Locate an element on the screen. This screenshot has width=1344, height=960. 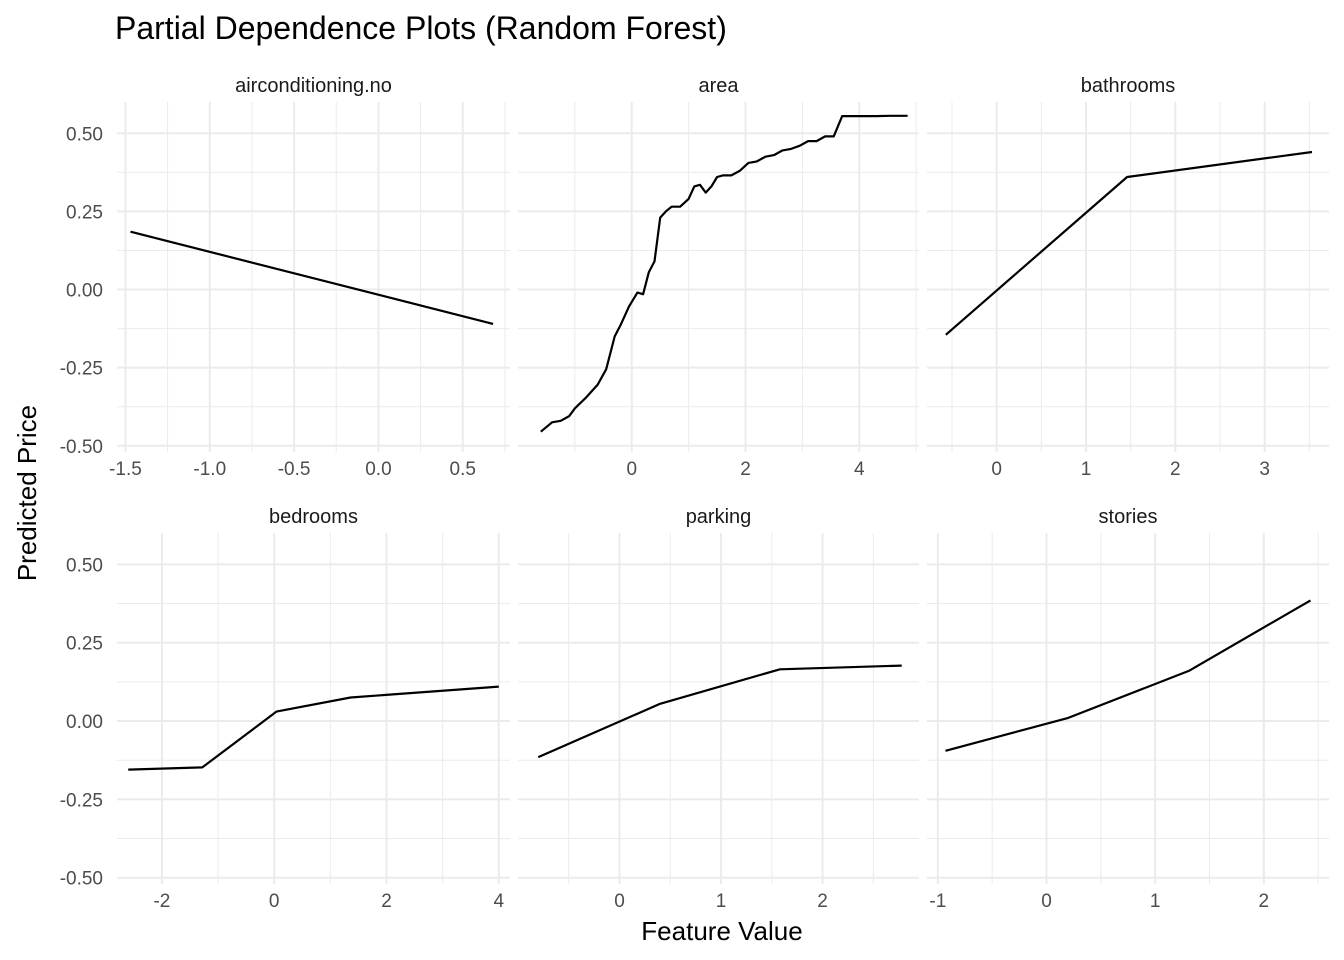
chart-title: Partial Dependence Plots (Random Forest) is located at coordinates (421, 28).